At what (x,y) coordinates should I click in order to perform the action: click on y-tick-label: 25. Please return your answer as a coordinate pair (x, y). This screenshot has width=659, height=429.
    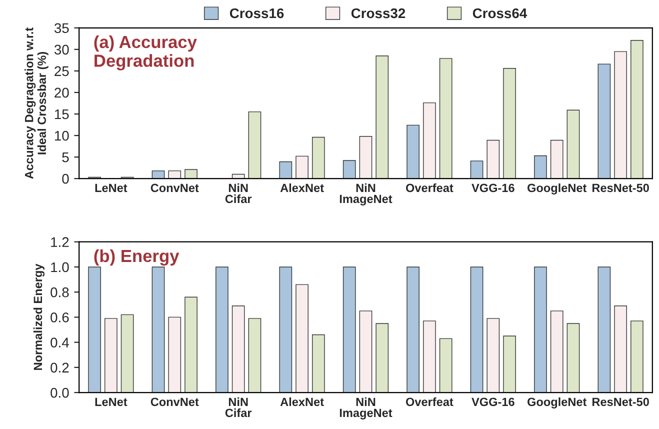
    Looking at the image, I should click on (61, 71).